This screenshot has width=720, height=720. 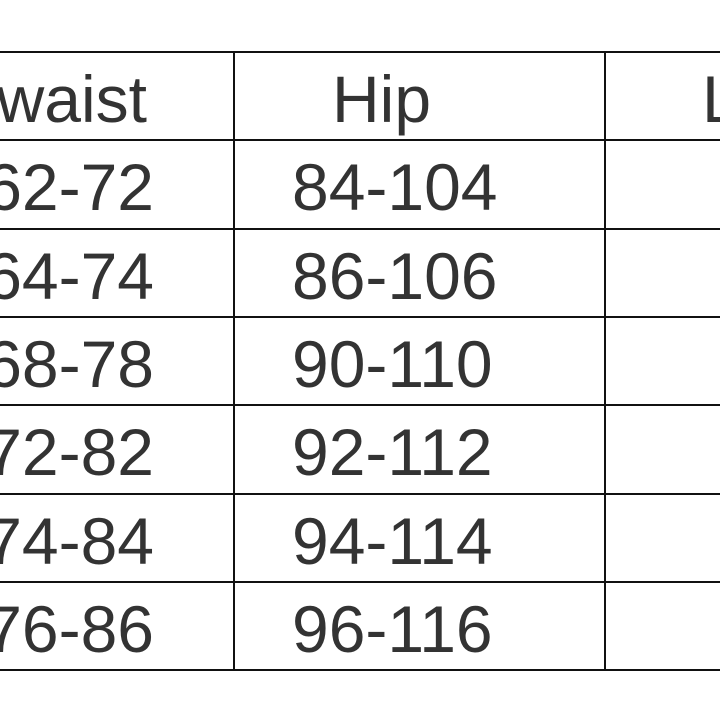 What do you see at coordinates (711, 99) in the screenshot?
I see `header-l: L` at bounding box center [711, 99].